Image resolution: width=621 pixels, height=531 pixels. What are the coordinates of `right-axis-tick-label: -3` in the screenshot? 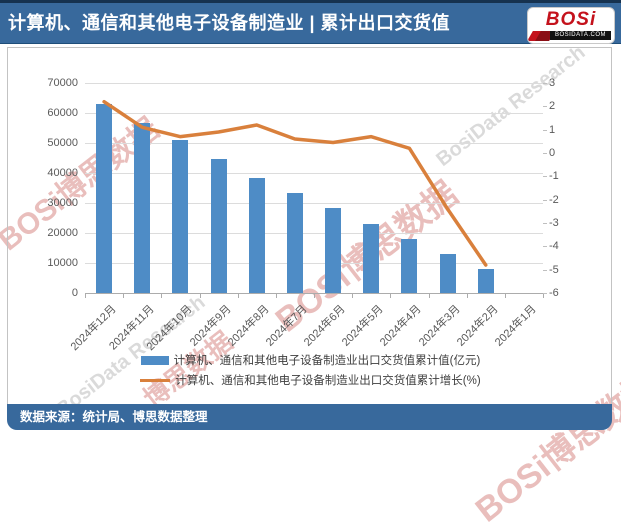 It's located at (554, 223).